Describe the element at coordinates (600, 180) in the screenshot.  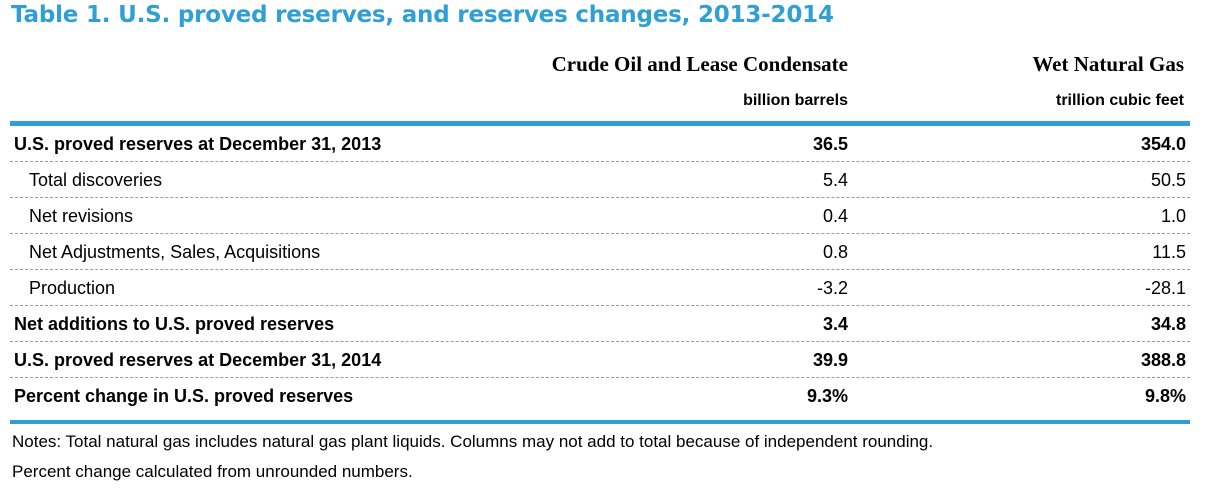
I see `table-row: Total discoveries 5.4 50.5` at that location.